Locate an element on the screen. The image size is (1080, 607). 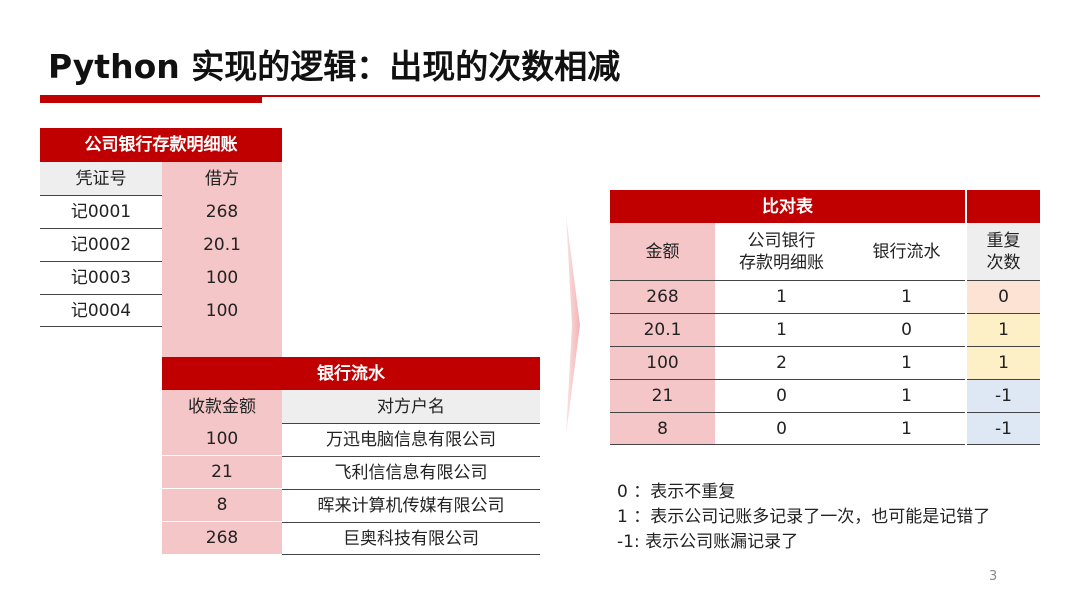
cell-text: 对方户名 is located at coordinates (411, 406).